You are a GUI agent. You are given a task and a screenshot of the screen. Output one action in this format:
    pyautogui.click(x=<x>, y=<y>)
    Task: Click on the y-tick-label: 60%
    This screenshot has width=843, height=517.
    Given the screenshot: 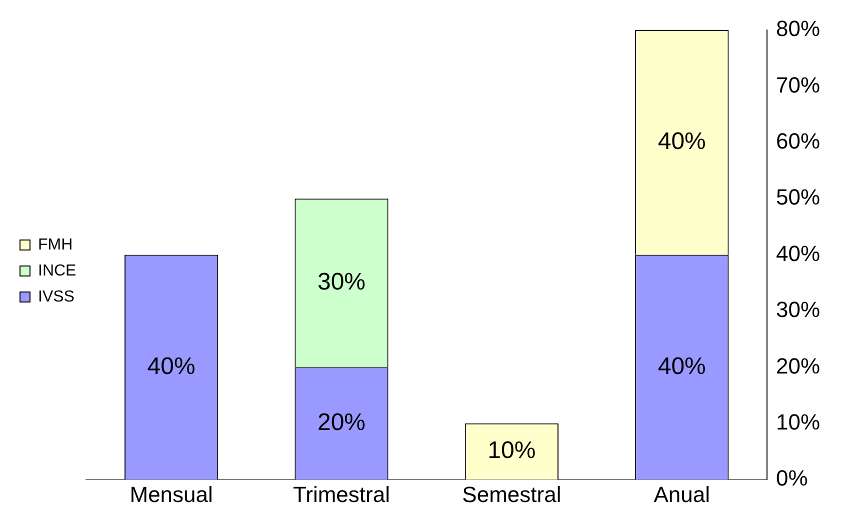 What is the action you would take?
    pyautogui.click(x=798, y=141)
    